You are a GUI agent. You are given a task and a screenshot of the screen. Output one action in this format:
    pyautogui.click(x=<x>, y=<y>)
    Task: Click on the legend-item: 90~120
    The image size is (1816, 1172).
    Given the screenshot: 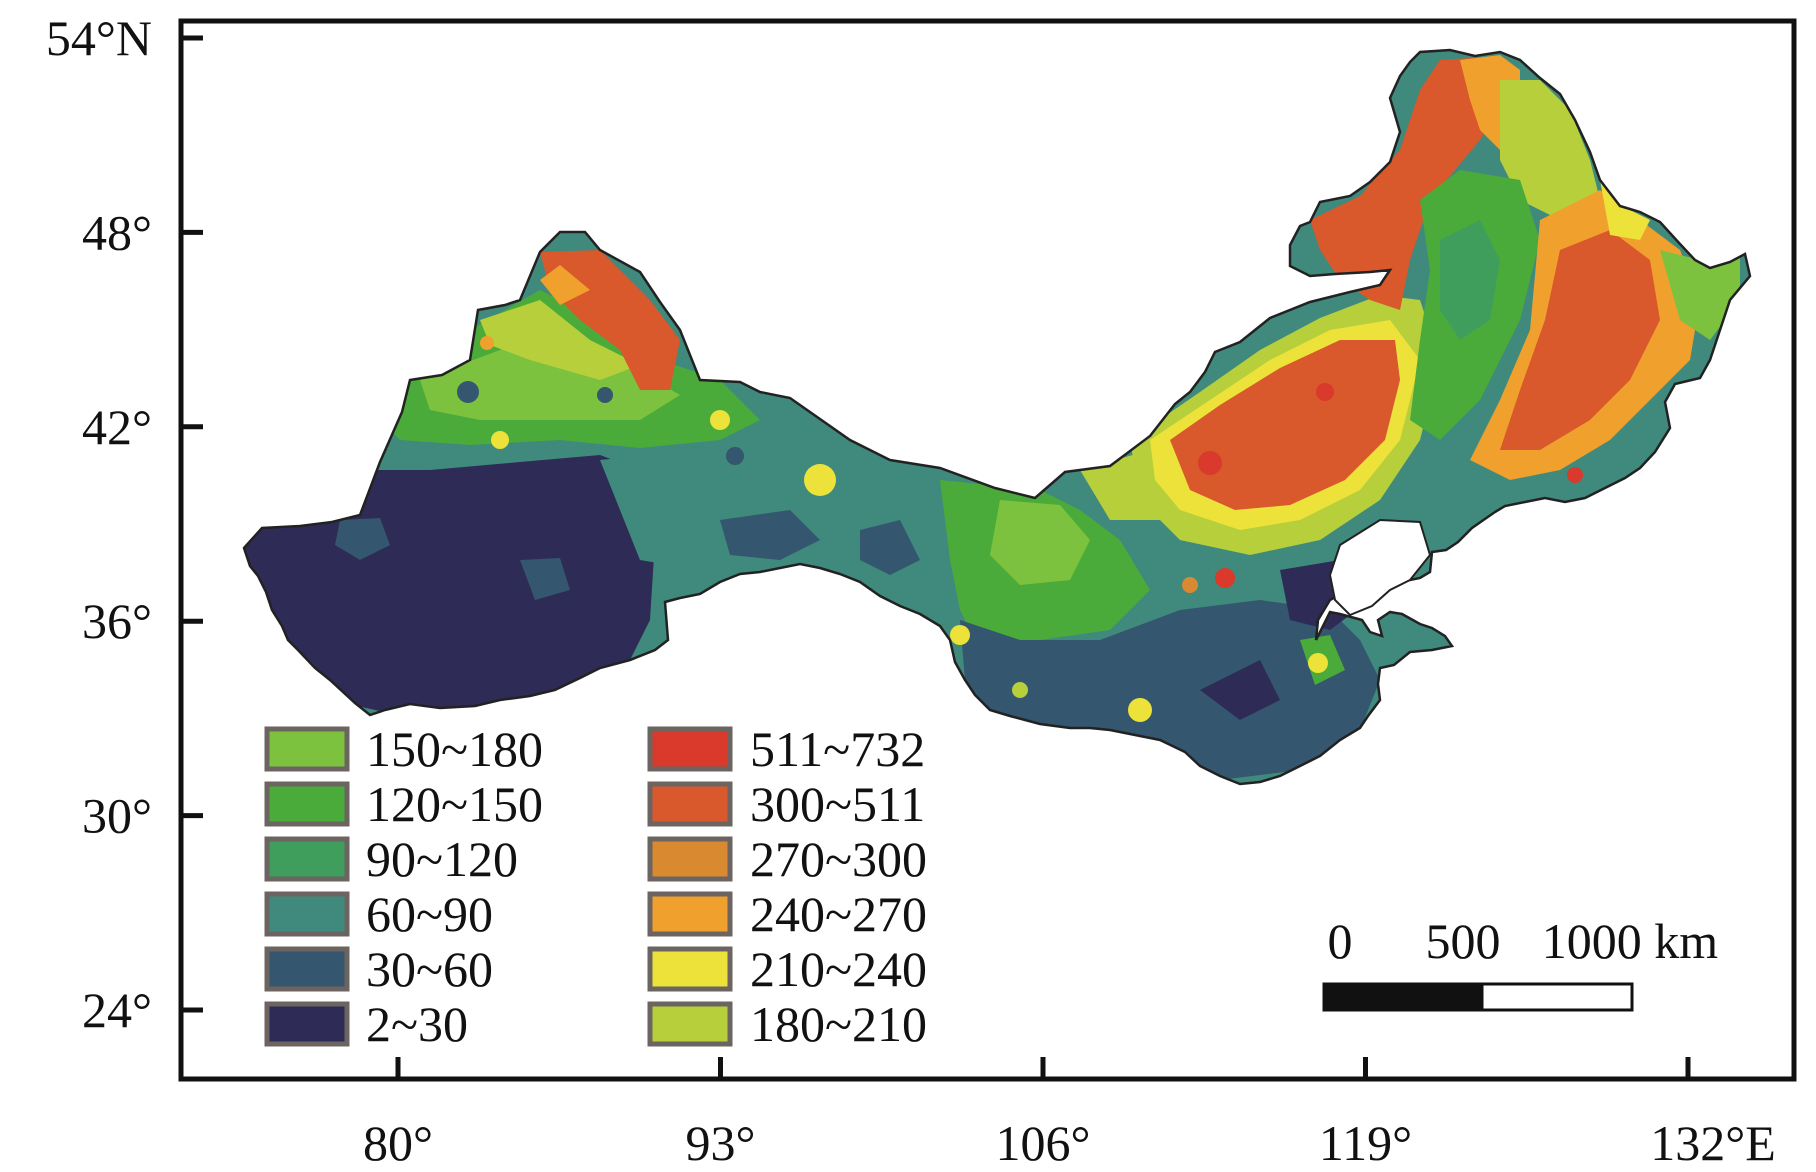 What is the action you would take?
    pyautogui.click(x=391, y=859)
    